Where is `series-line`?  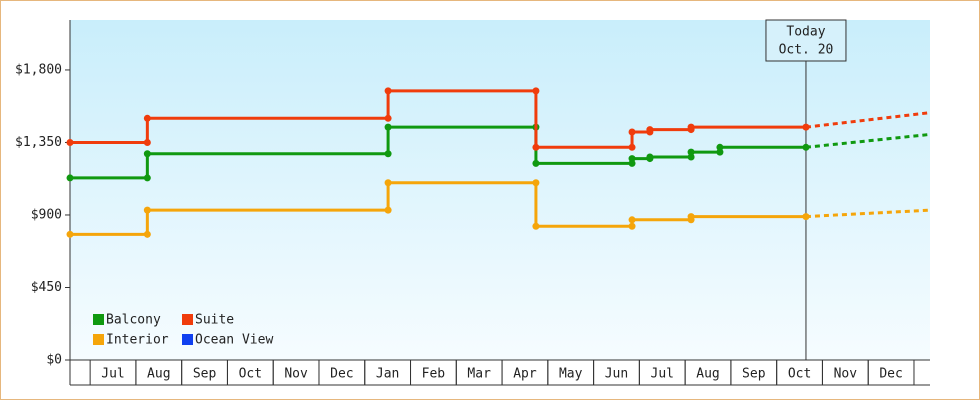 series-line is located at coordinates (438, 119).